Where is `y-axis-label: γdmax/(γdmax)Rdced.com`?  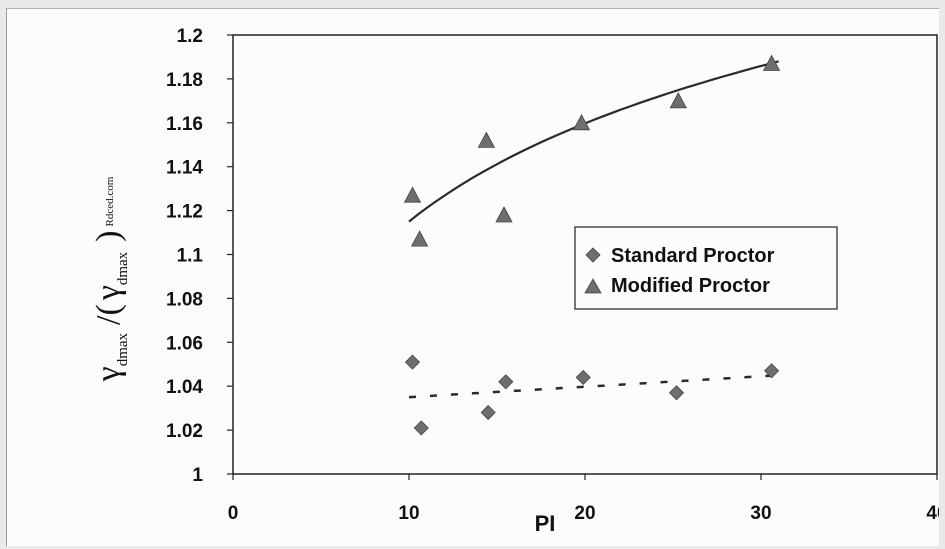 y-axis-label: γdmax/(γdmax)Rdced.com is located at coordinates (110, 279).